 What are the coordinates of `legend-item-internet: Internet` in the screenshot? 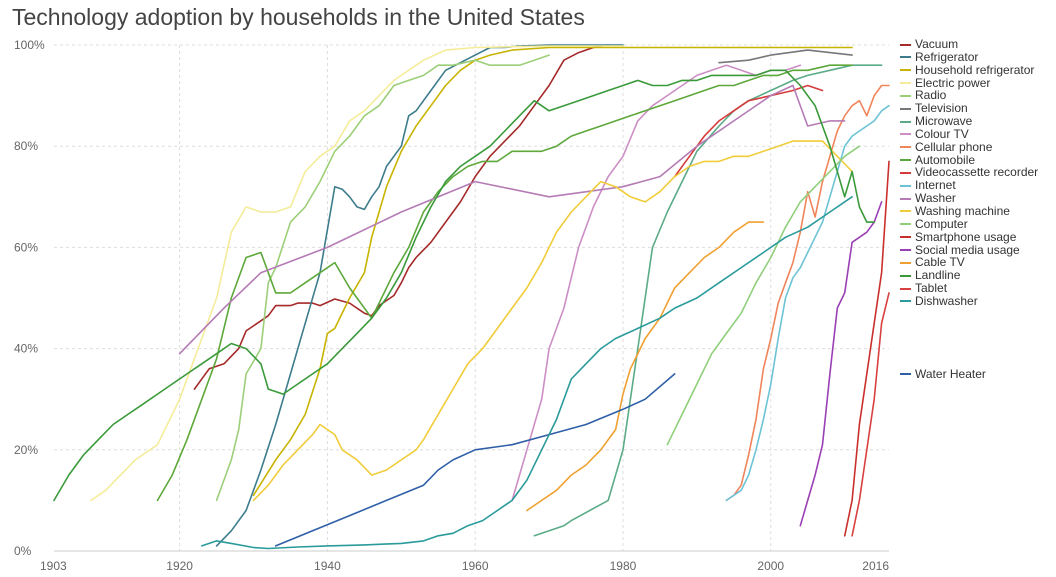 It's located at (969, 185).